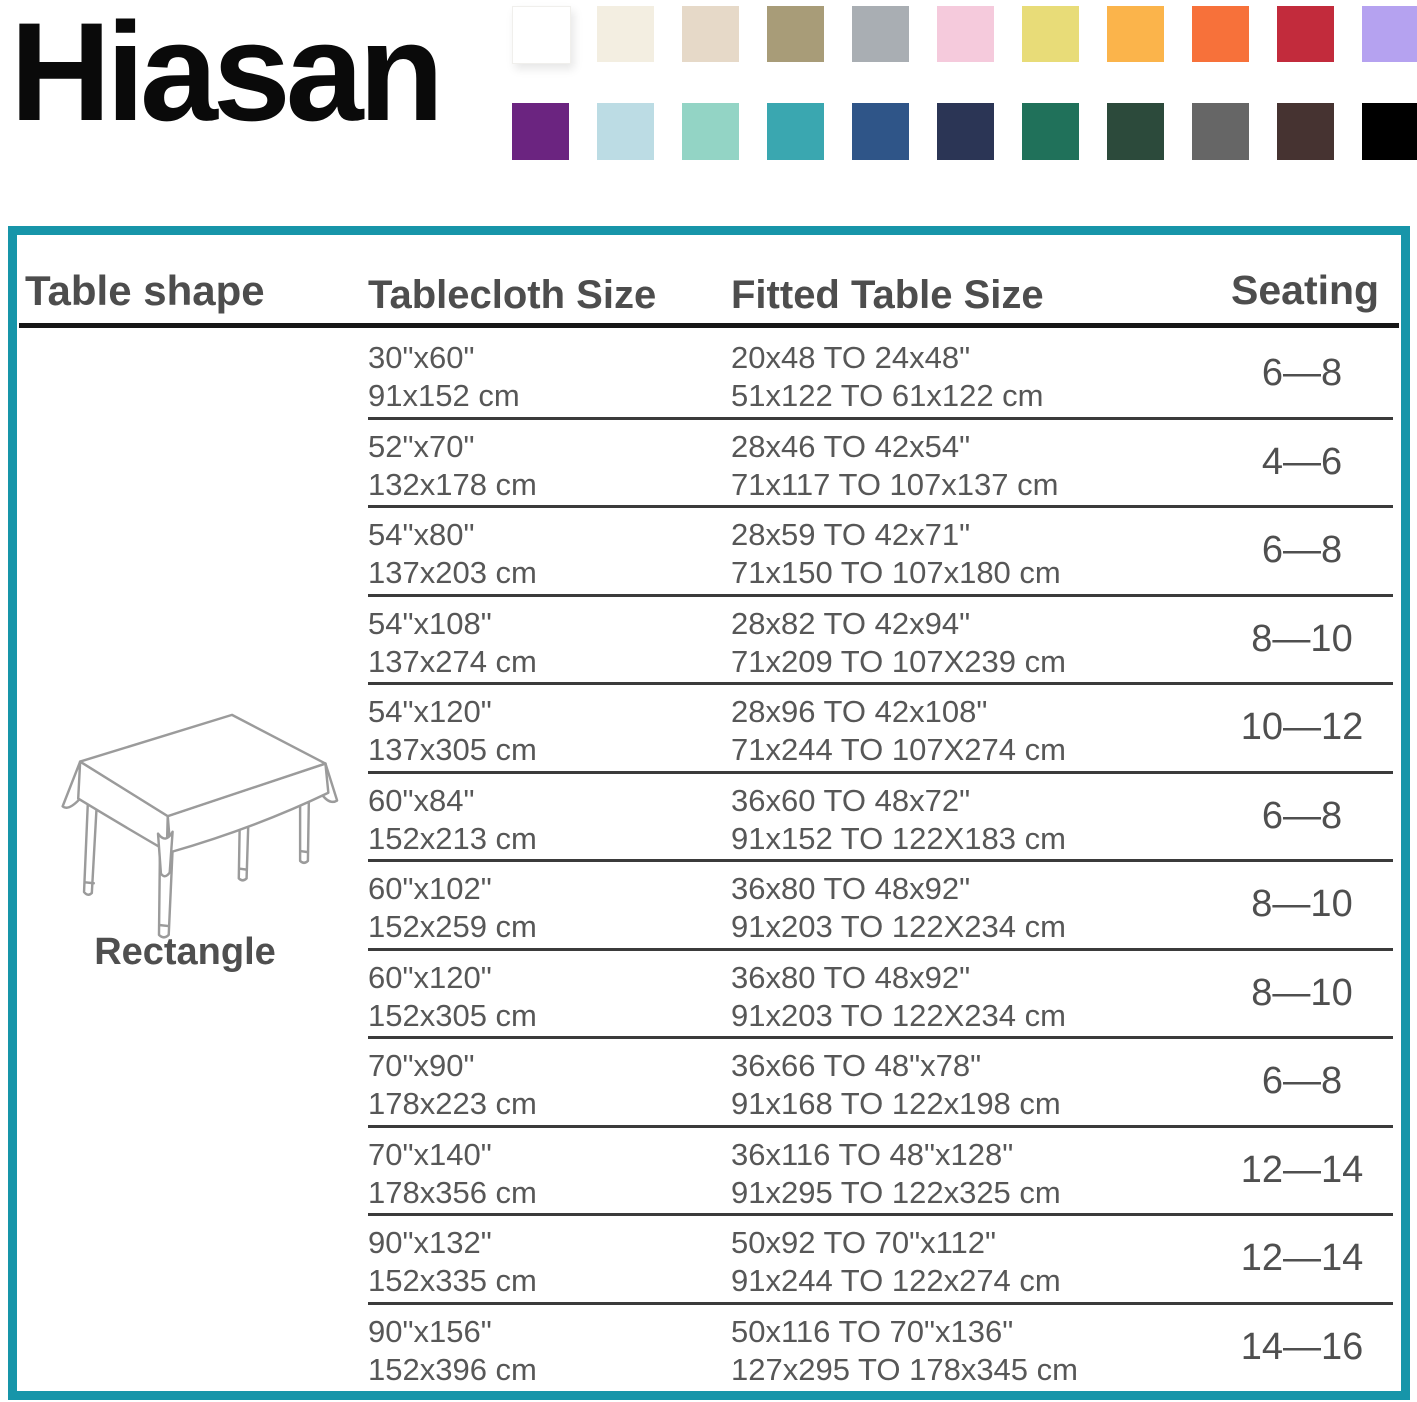  What do you see at coordinates (1302, 727) in the screenshot?
I see `seating-cell: 10—12` at bounding box center [1302, 727].